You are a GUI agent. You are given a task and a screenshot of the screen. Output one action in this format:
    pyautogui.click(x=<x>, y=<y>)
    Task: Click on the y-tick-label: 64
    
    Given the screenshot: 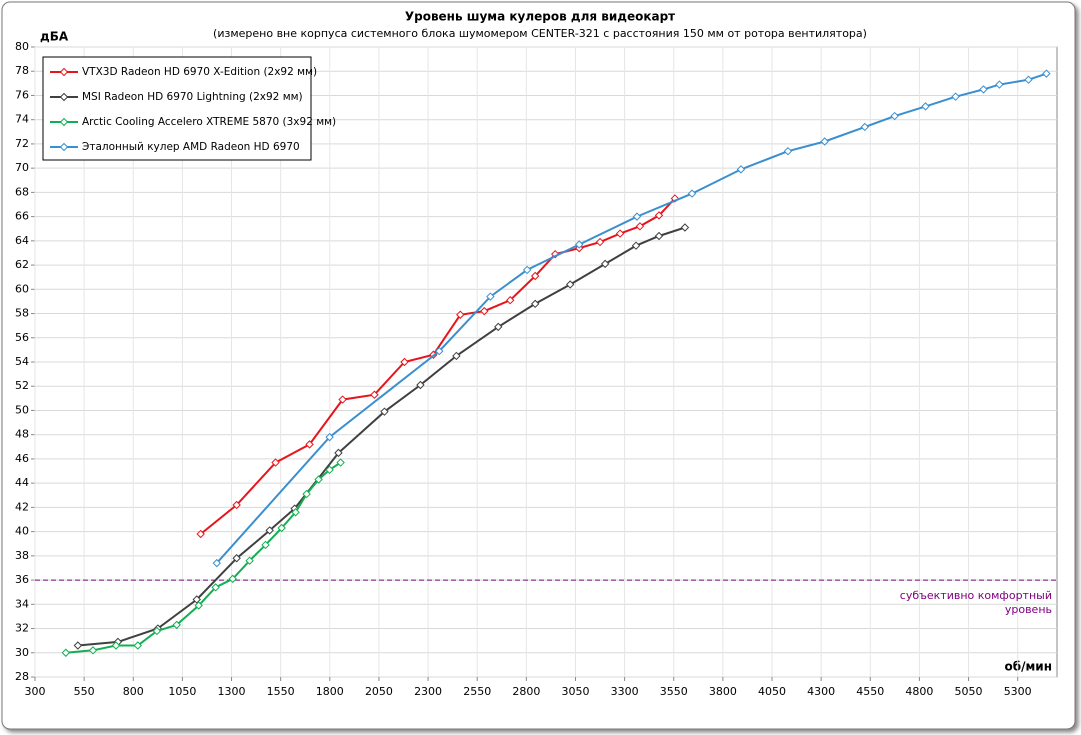 What is the action you would take?
    pyautogui.click(x=22, y=240)
    